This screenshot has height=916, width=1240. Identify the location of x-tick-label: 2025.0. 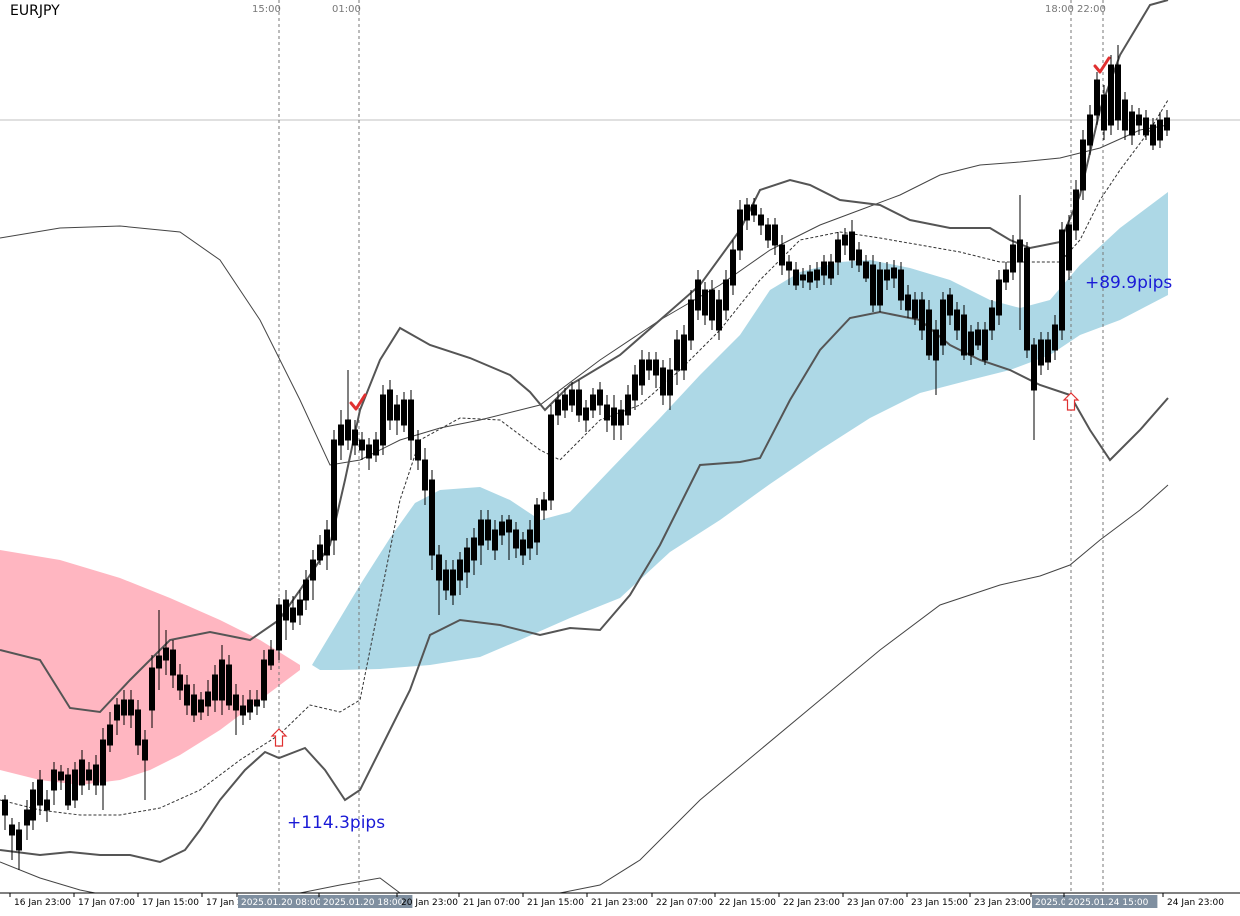
(1051, 903).